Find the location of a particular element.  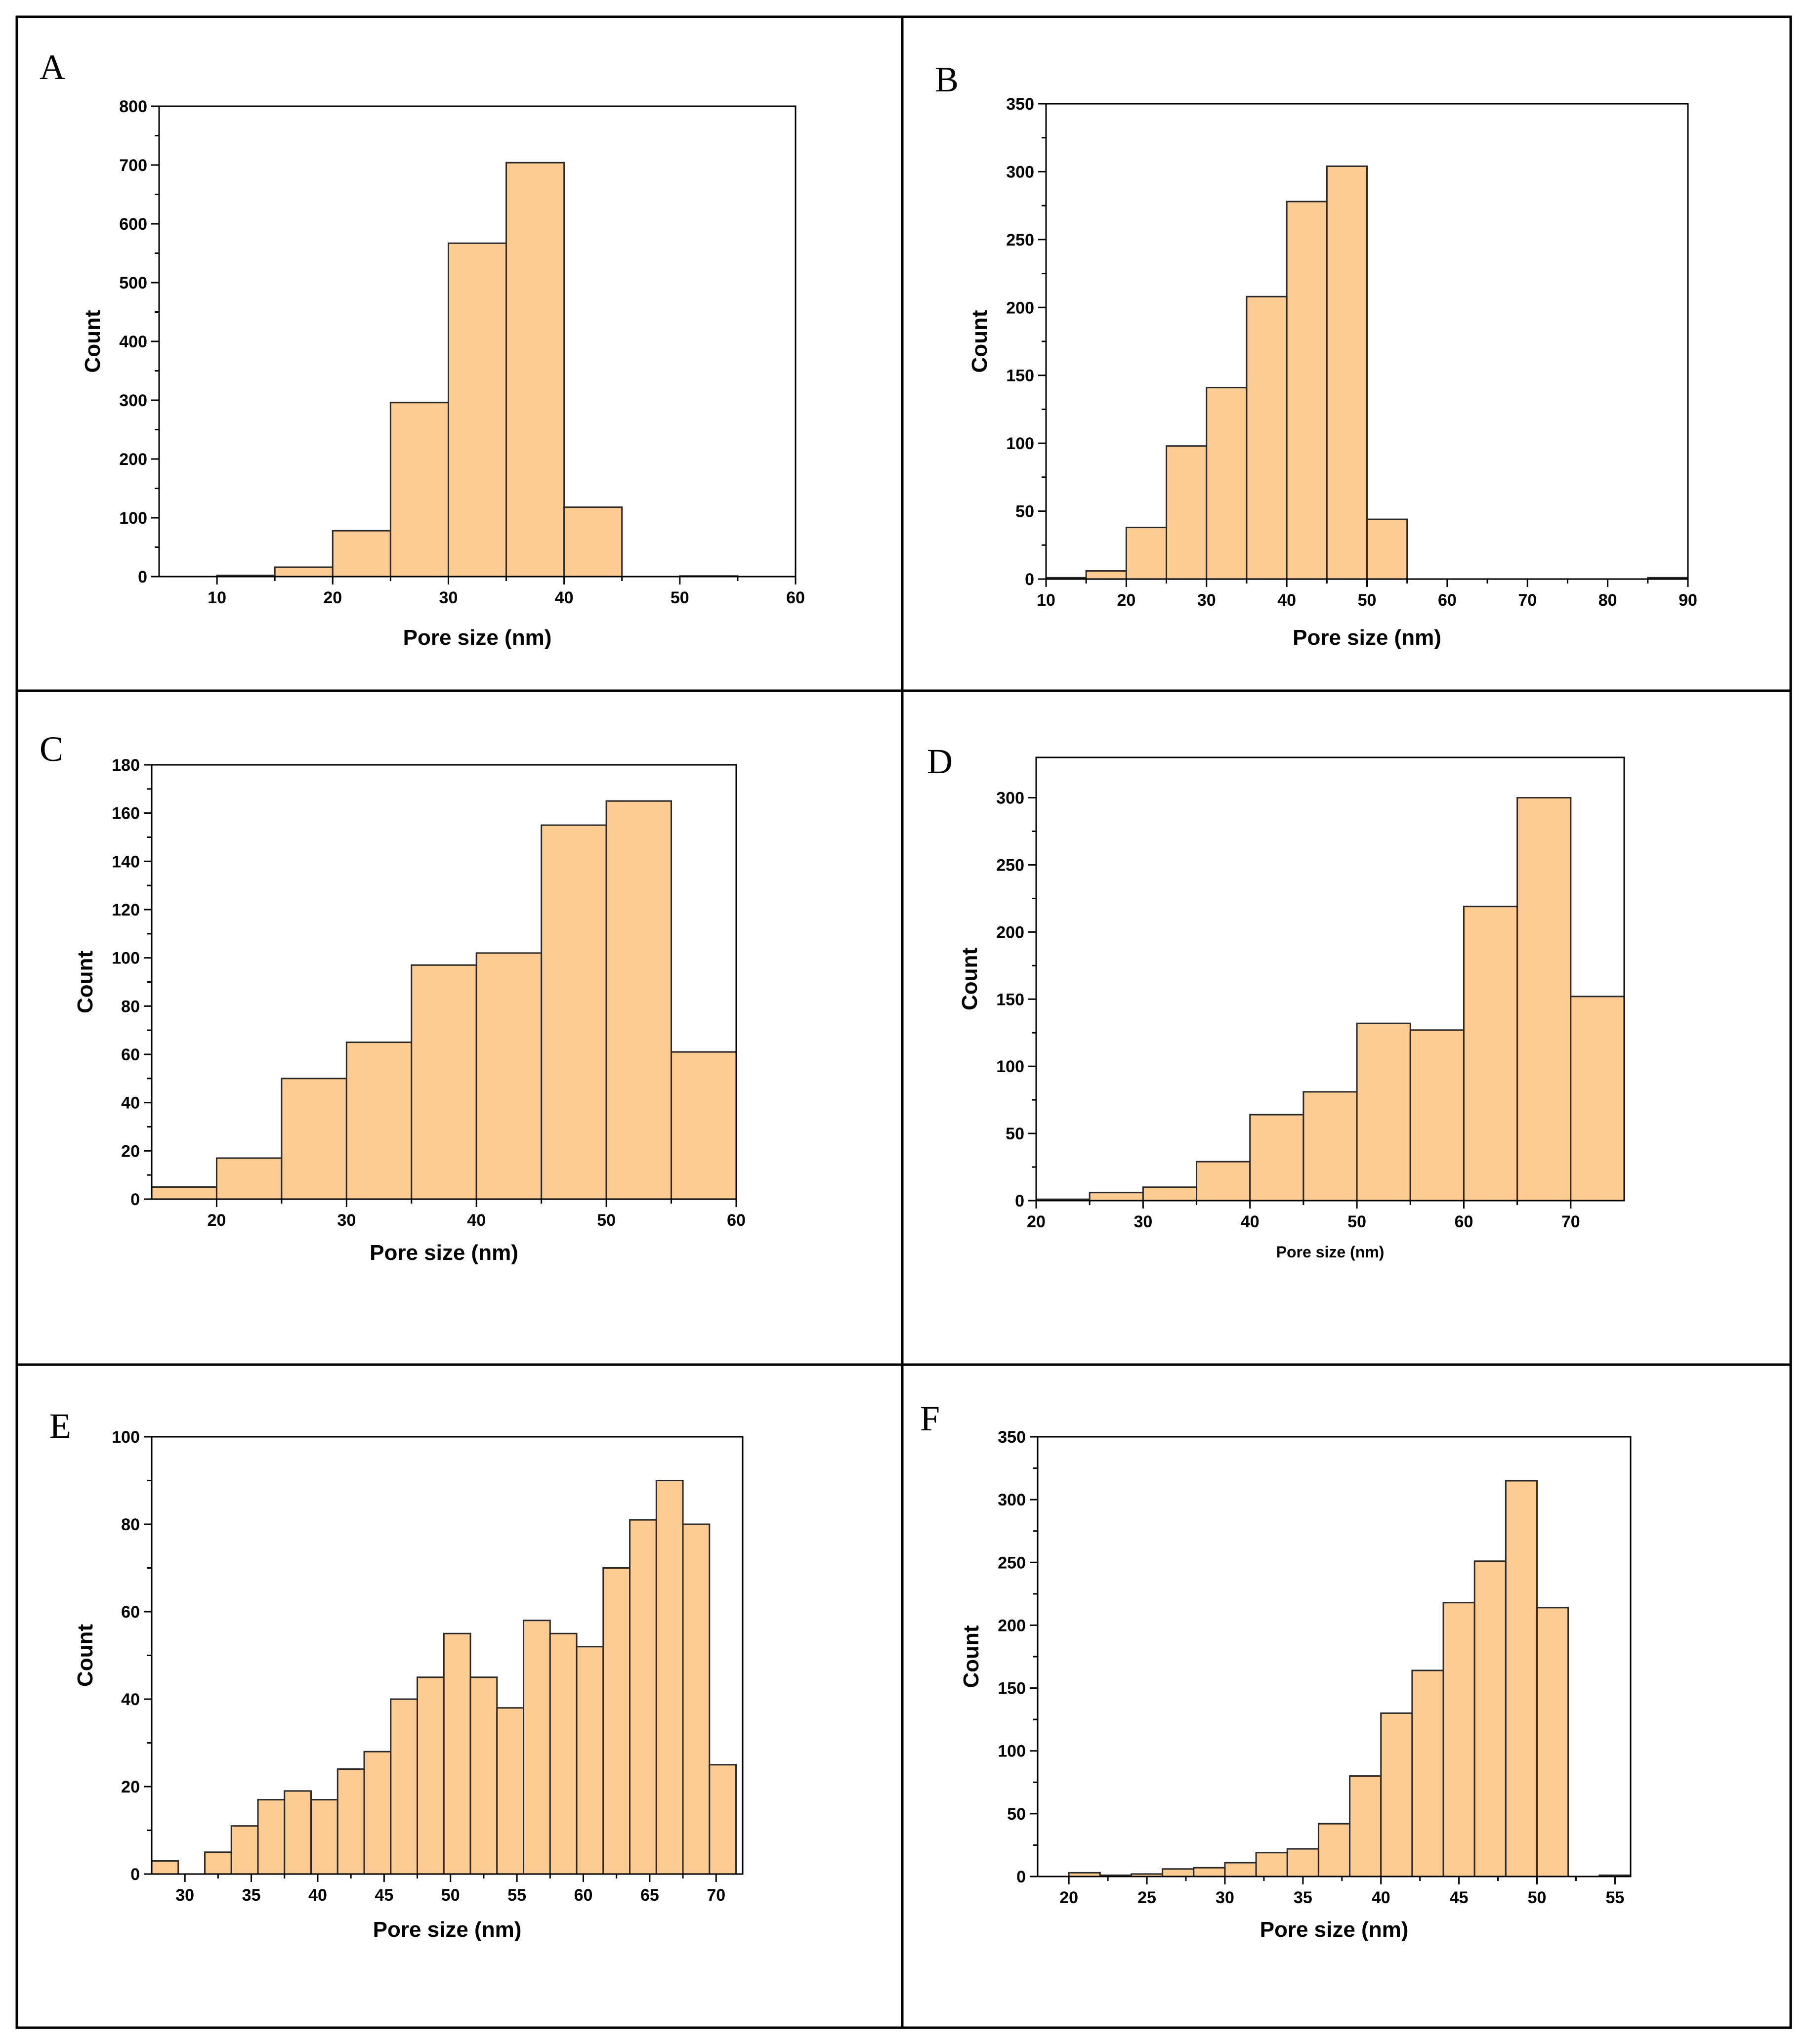

y-tick-label-a-0: 0 is located at coordinates (143, 577).